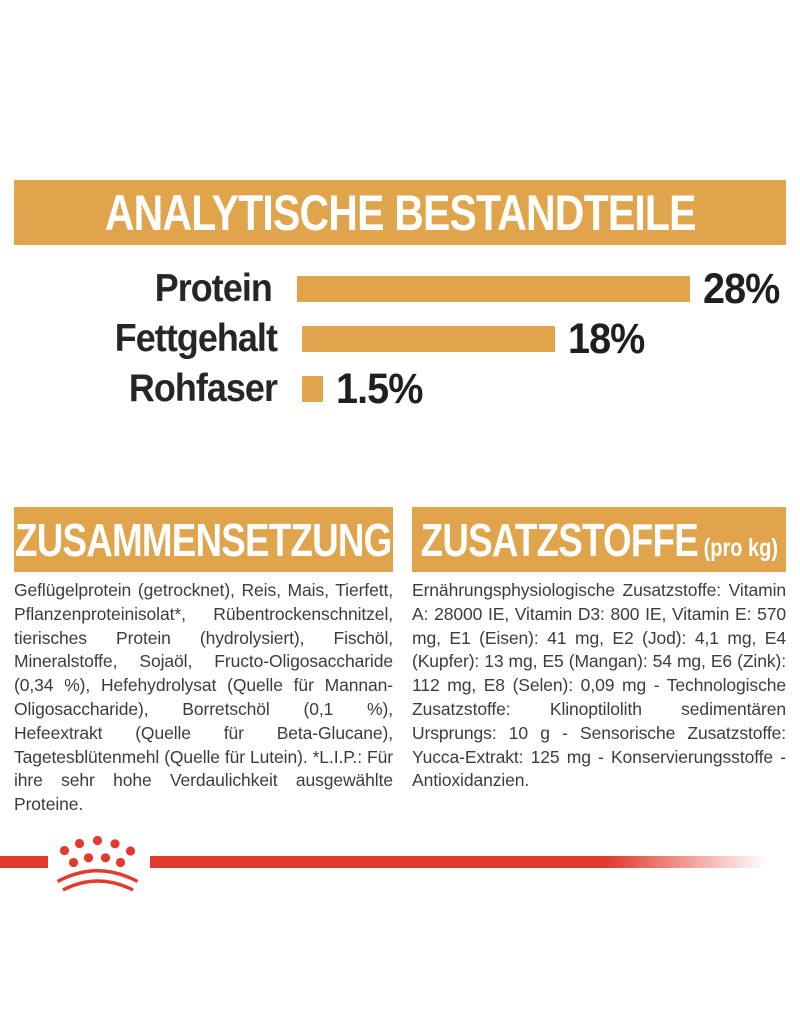  What do you see at coordinates (196, 338) in the screenshot?
I see `chart-category-label: Fettgehalt` at bounding box center [196, 338].